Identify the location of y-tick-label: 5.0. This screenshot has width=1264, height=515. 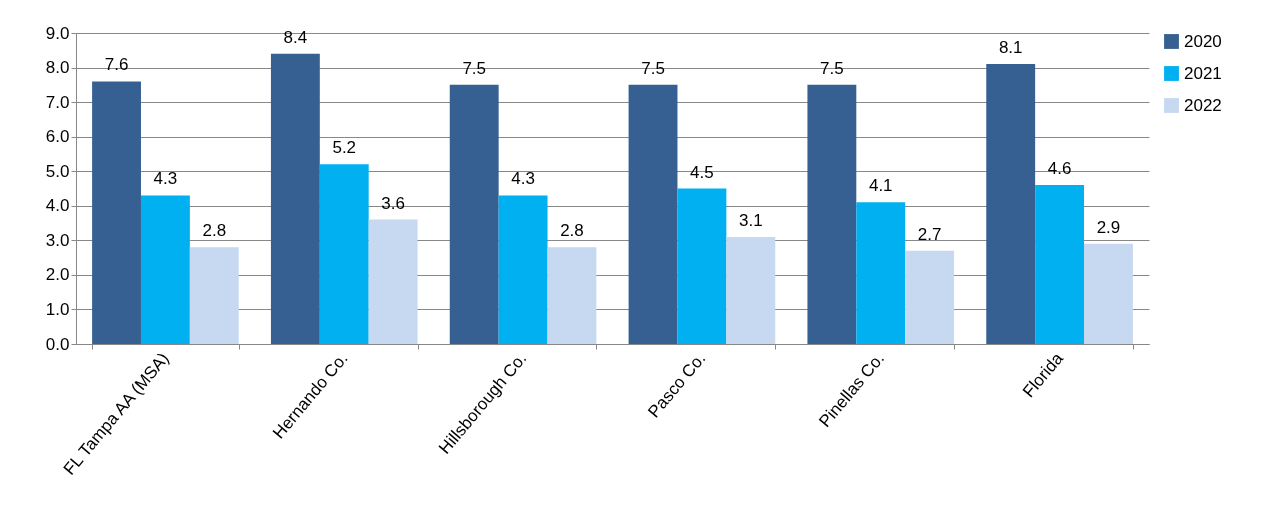
(57, 171).